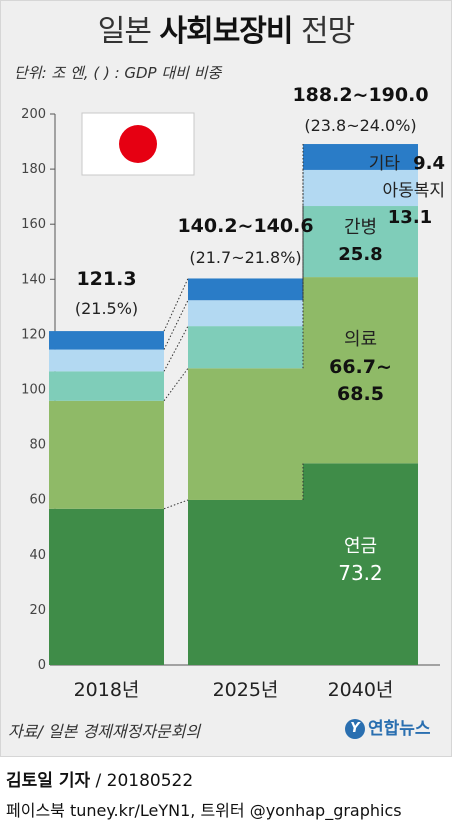 The width and height of the screenshot is (452, 823). Describe the element at coordinates (33, 279) in the screenshot. I see `y-tick-label: 140` at that location.